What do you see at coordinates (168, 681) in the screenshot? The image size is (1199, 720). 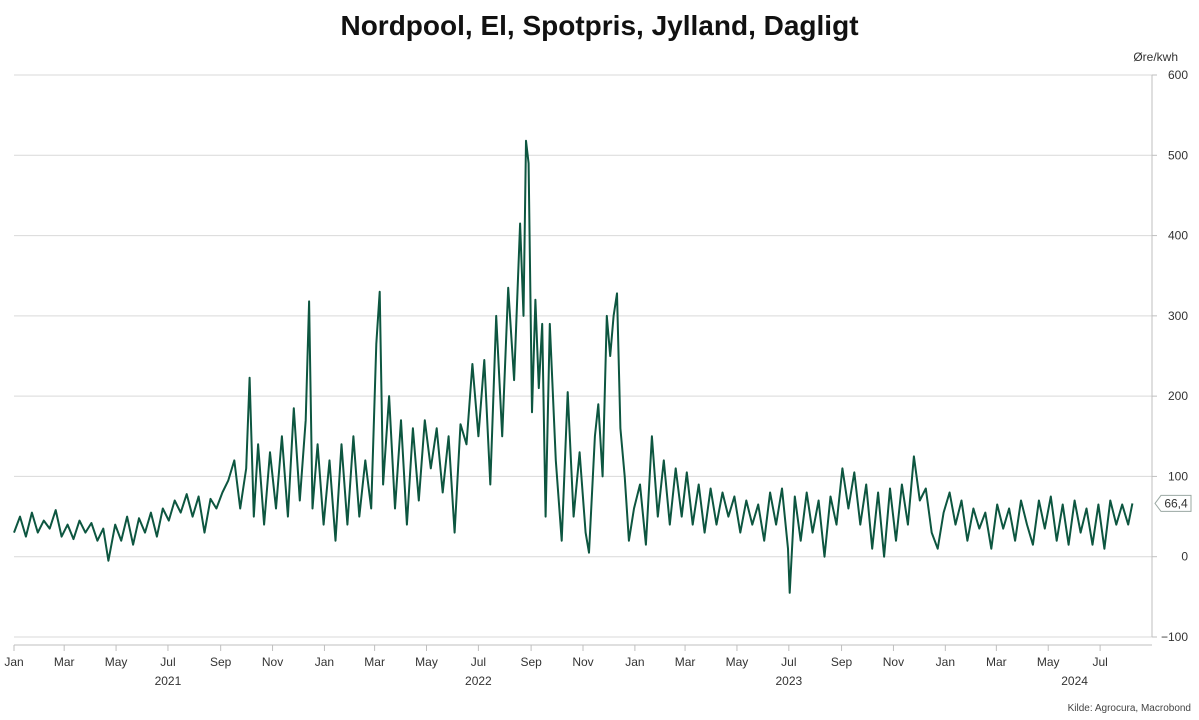 I see `x-year-label: 2021` at bounding box center [168, 681].